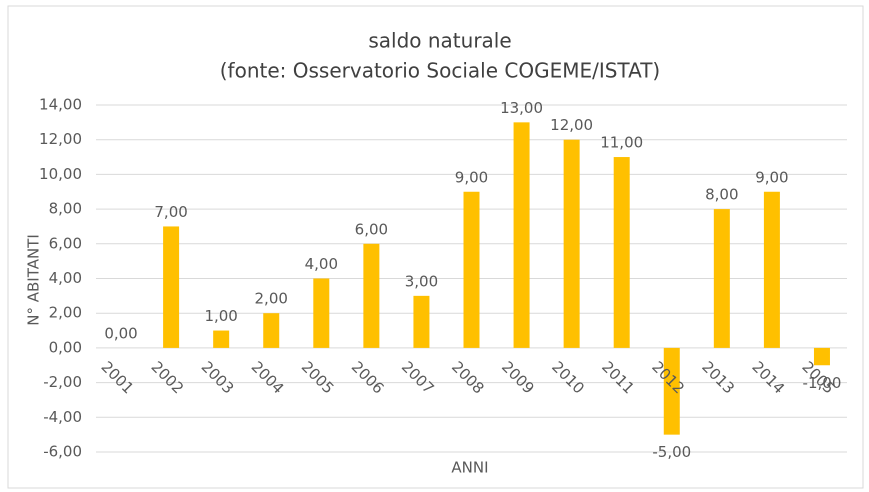  I want to click on data-label: 6,00, so click(371, 229).